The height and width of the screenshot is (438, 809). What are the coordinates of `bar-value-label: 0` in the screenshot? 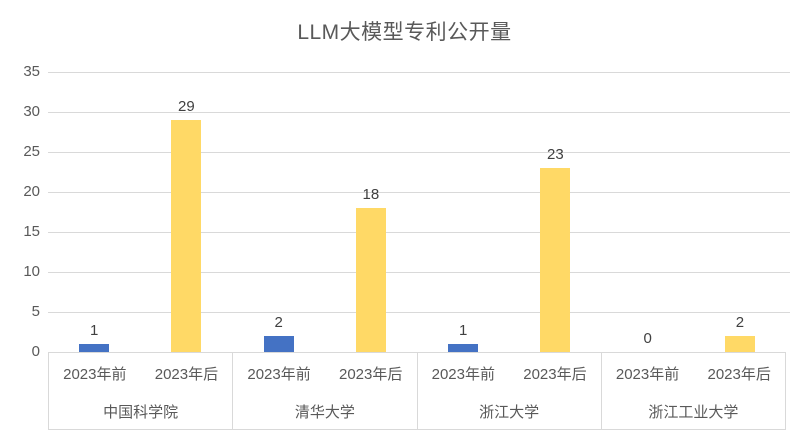 It's located at (647, 338).